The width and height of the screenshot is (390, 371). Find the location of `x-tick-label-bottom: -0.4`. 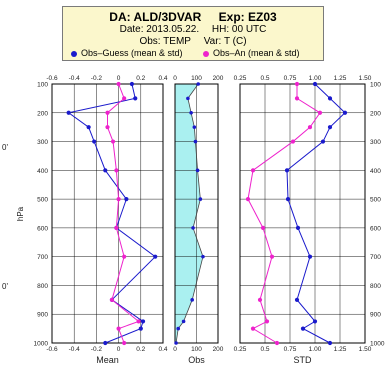

x-tick-label-bottom: -0.4 is located at coordinates (75, 349).